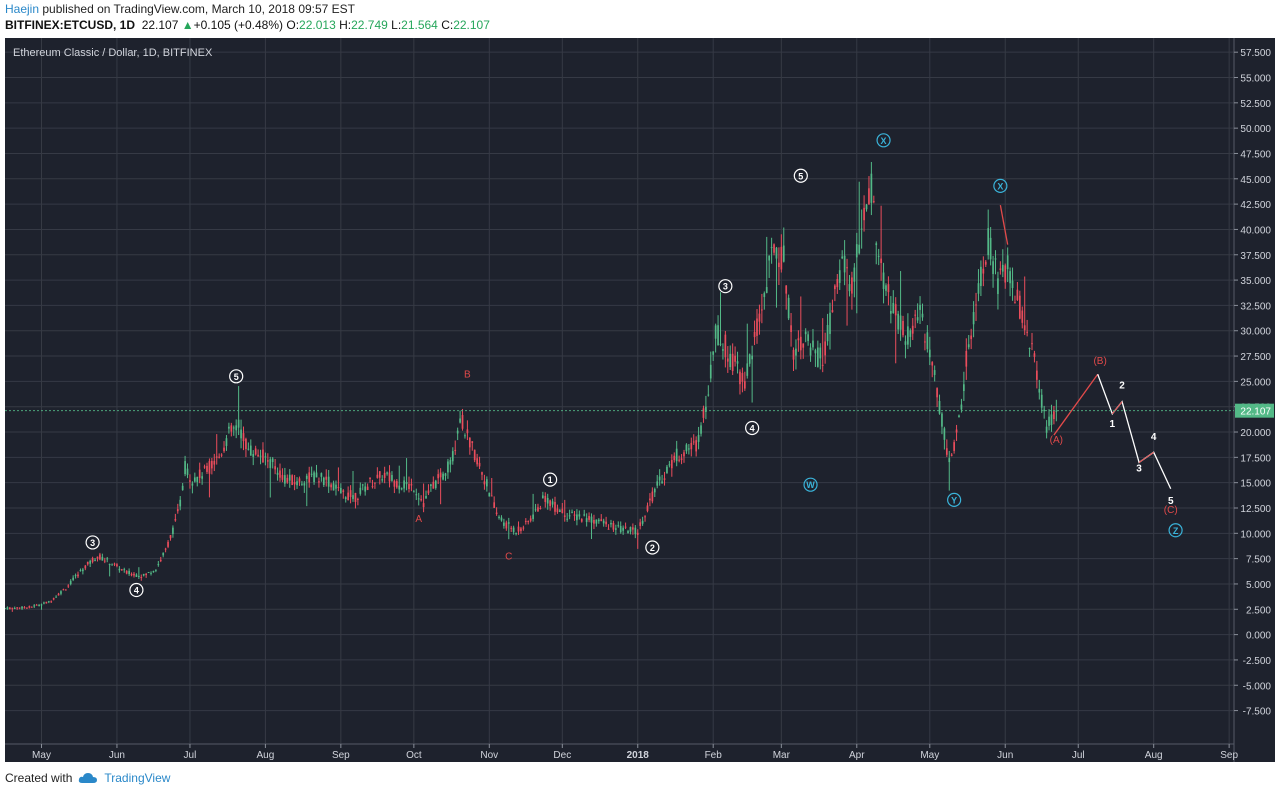  What do you see at coordinates (1255, 357) in the screenshot?
I see `y-tick-label: 27.500` at bounding box center [1255, 357].